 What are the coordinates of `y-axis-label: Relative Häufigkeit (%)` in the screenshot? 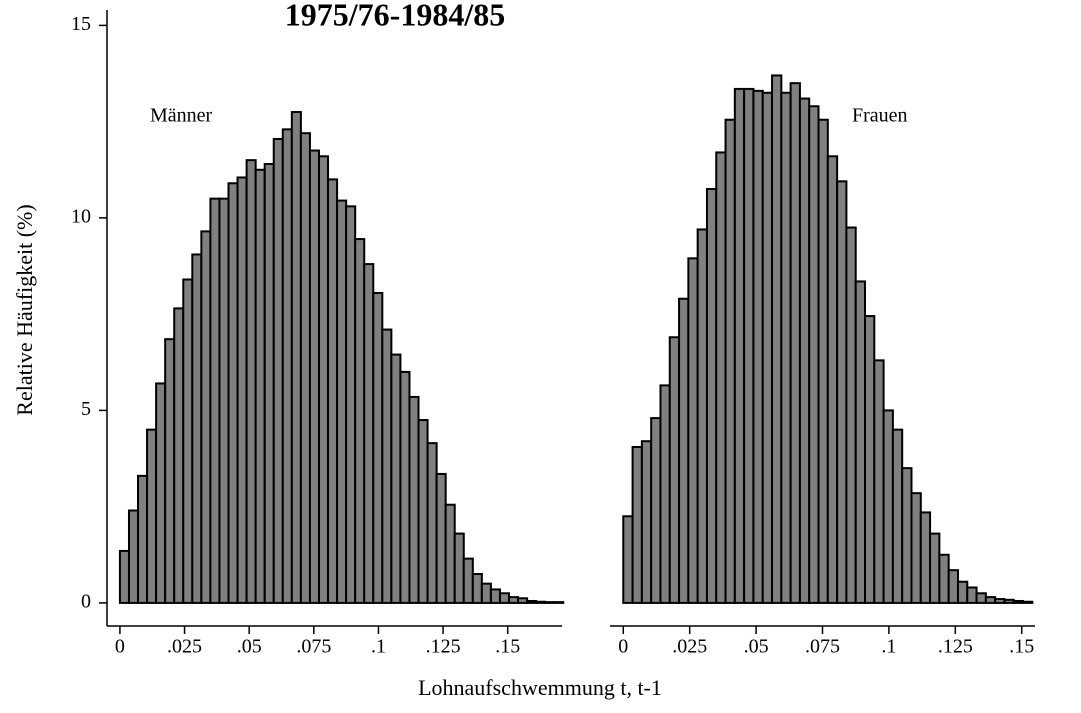 It's located at (24, 309).